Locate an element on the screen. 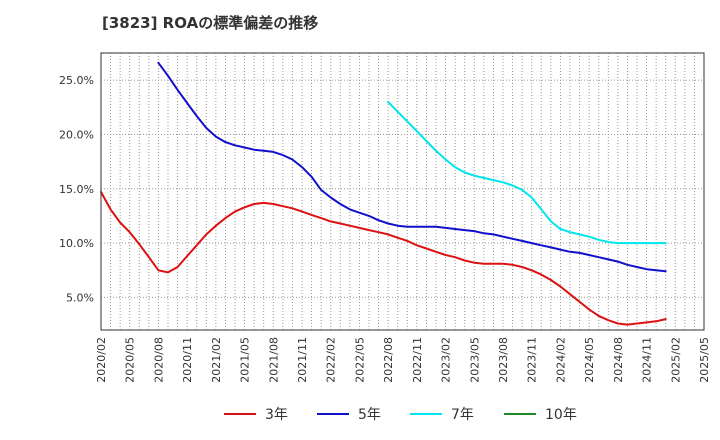 The height and width of the screenshot is (440, 720). x-tick-label: 2024/02 is located at coordinates (560, 360).